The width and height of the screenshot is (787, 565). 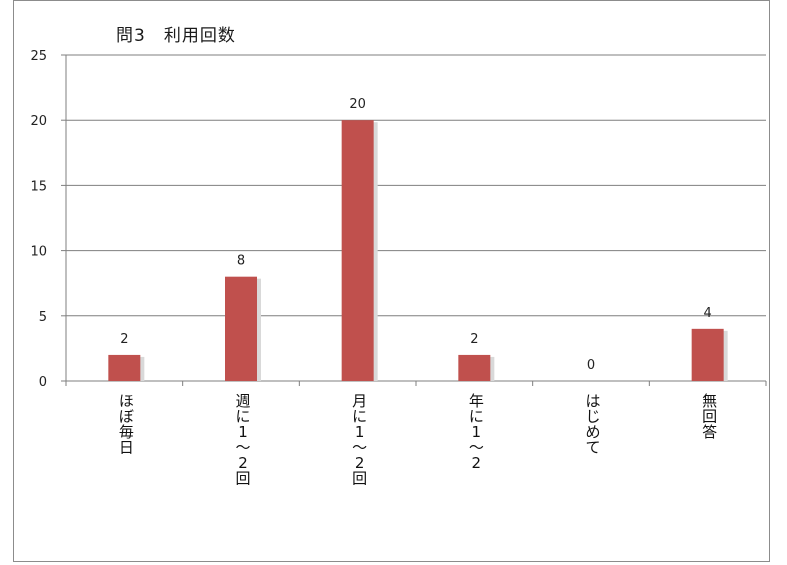 What do you see at coordinates (126, 448) in the screenshot?
I see `category-label-char: 日` at bounding box center [126, 448].